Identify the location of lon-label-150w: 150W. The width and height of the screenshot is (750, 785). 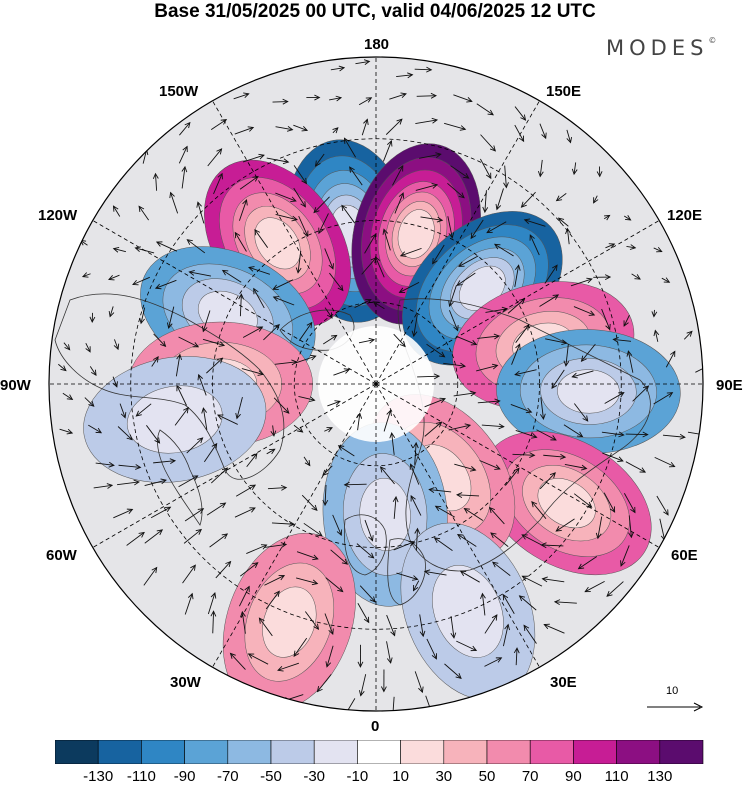
(178, 91).